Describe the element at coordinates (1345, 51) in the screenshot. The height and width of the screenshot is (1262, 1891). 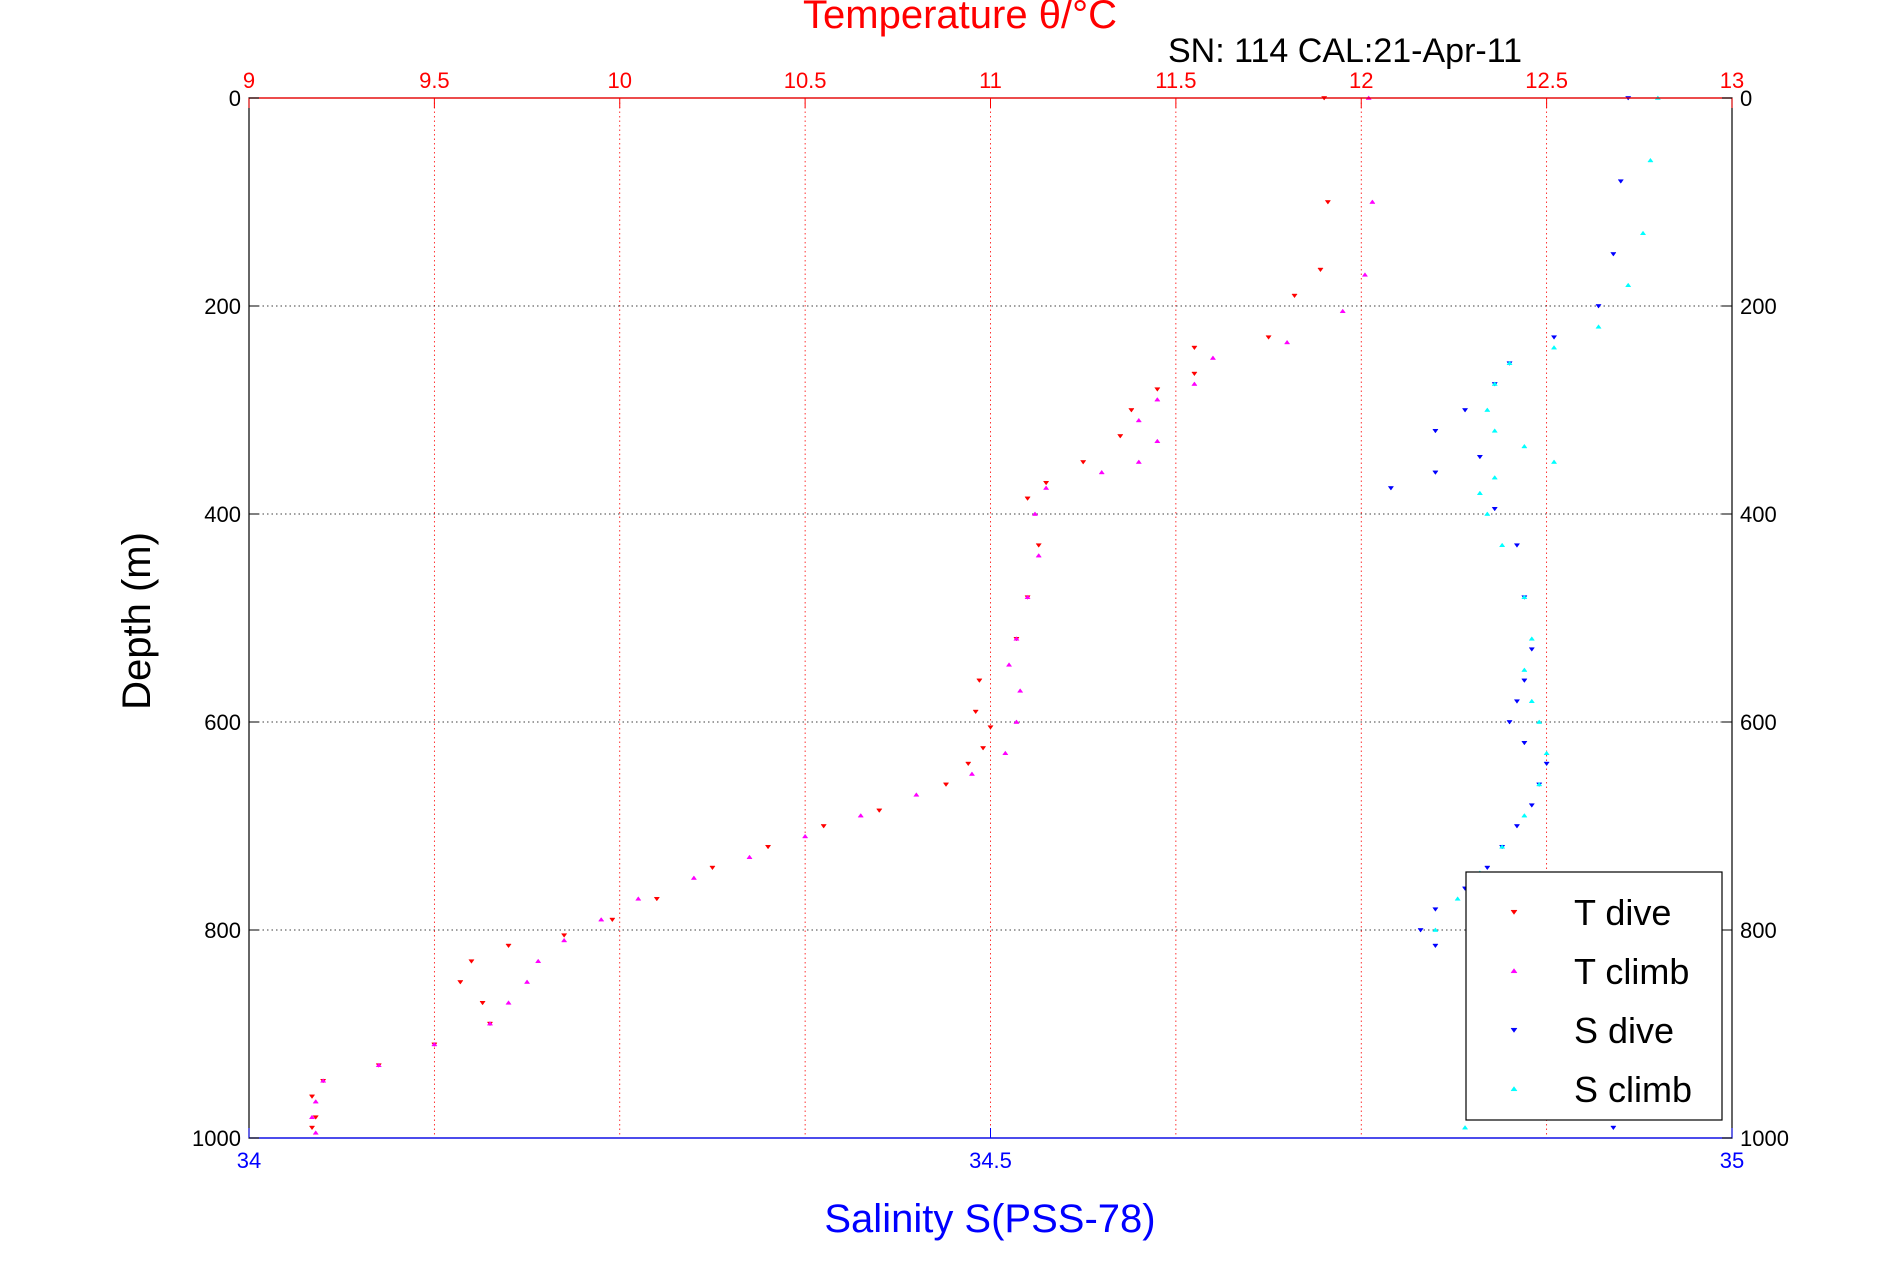
I see `chart-subtitle: SN: 114 CAL:21-Apr-11` at that location.